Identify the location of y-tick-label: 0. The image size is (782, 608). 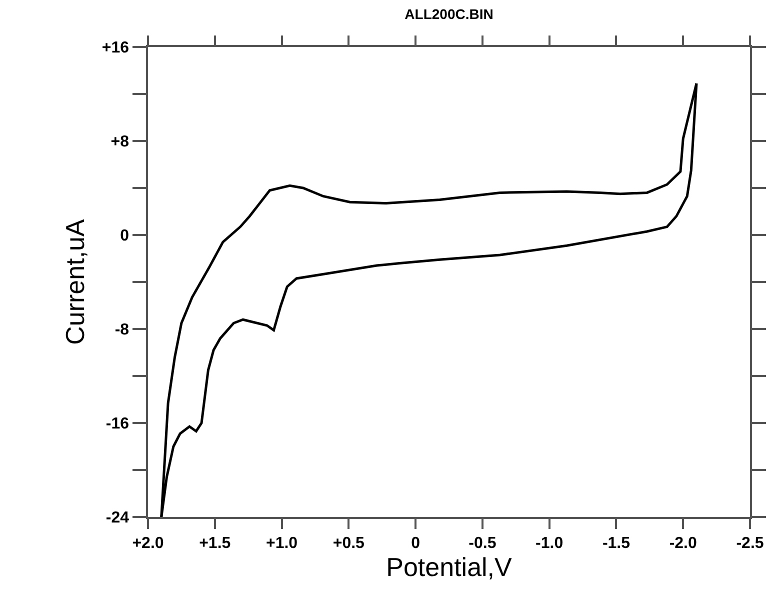
(125, 236).